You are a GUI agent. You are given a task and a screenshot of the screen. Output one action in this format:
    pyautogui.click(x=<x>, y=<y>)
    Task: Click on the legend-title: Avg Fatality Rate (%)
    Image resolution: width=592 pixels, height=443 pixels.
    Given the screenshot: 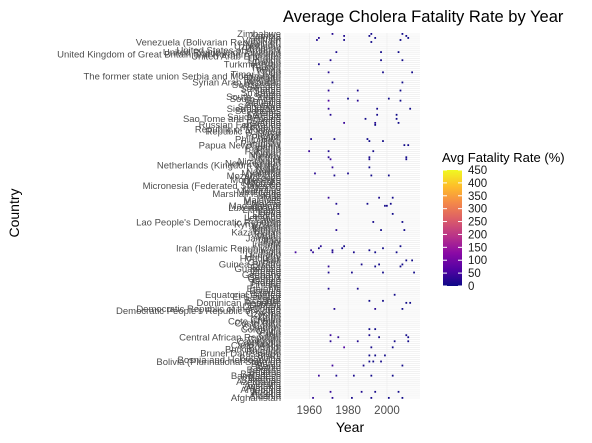 What is the action you would take?
    pyautogui.click(x=503, y=157)
    